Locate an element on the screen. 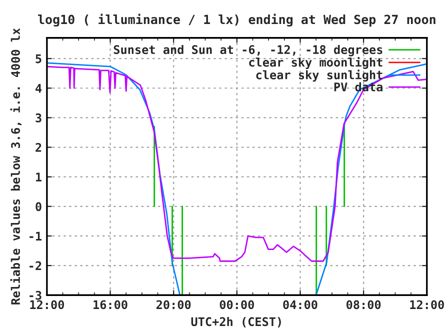 The image size is (447, 335). legend-label: Sunset and Sun at -6, -12, -18 degrees is located at coordinates (248, 50).